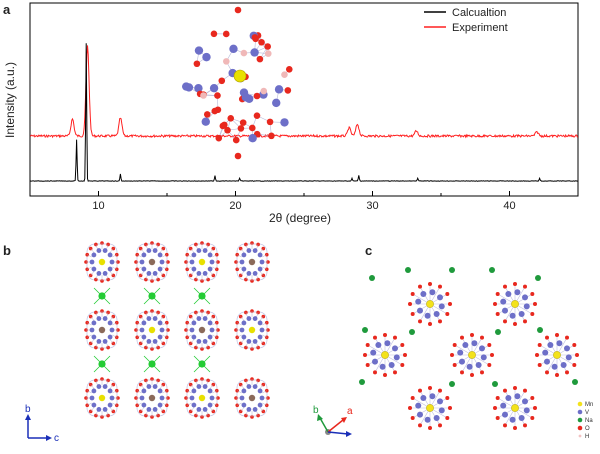 The height and width of the screenshot is (454, 600). Describe the element at coordinates (580, 420) in the screenshot. I see `legend-dot-na` at that location.